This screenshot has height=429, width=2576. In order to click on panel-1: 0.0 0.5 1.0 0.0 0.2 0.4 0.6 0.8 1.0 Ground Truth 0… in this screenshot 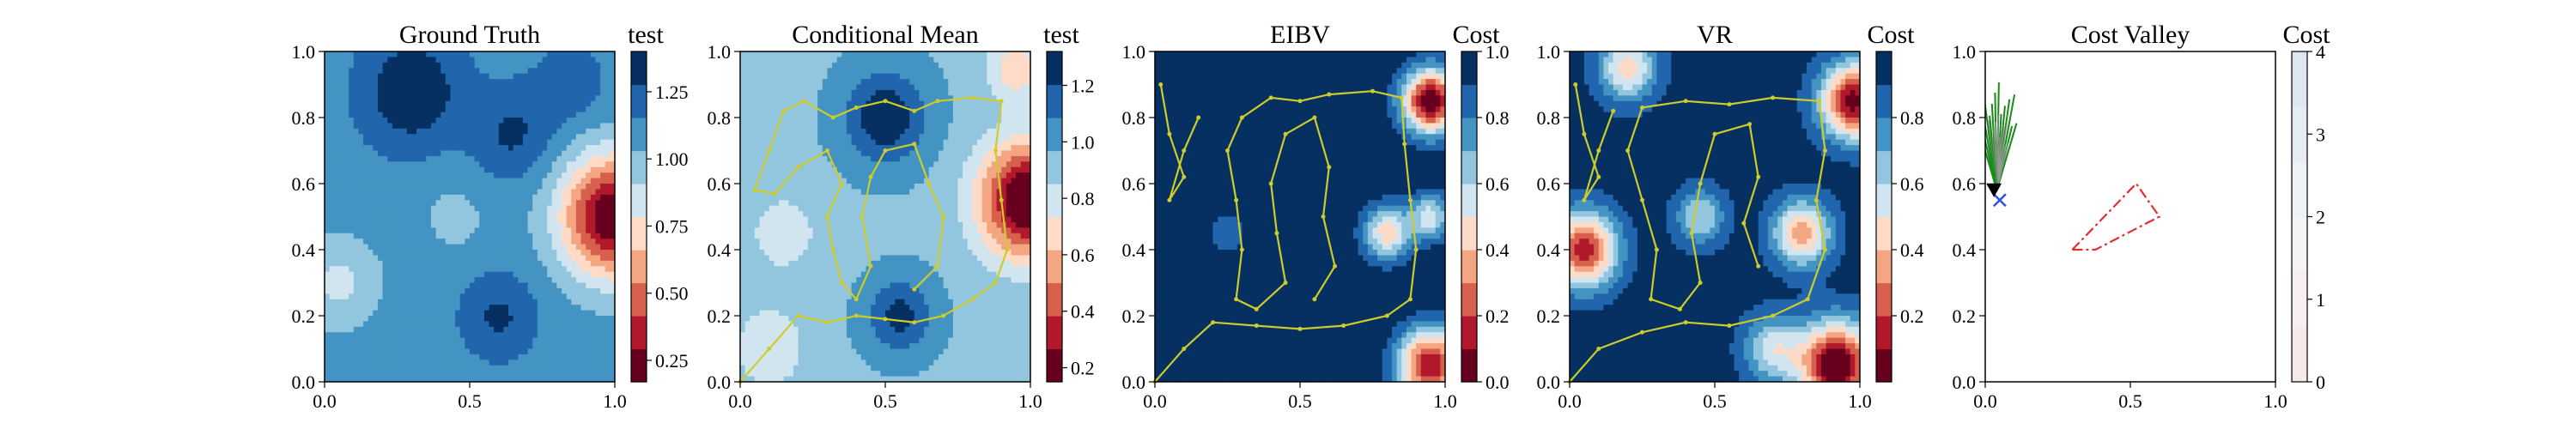, I will do `click(490, 216)`.